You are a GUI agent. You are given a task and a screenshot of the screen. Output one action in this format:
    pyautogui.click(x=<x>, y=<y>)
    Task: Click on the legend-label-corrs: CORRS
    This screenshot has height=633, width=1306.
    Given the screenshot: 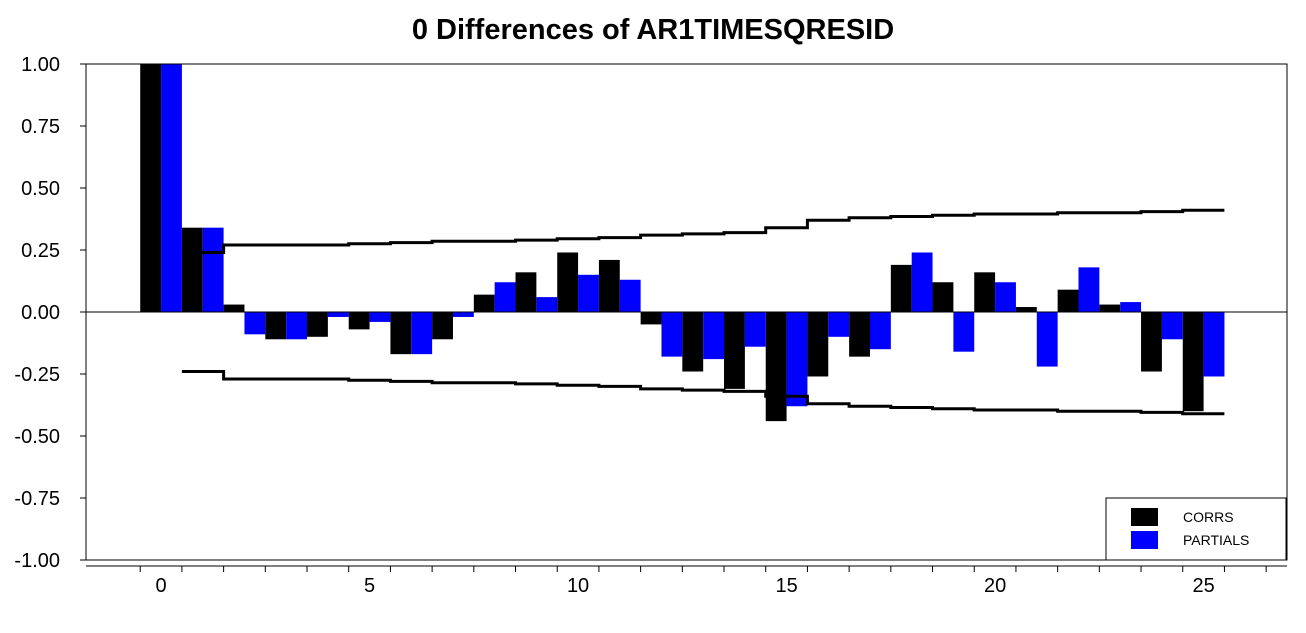 What is the action you would take?
    pyautogui.click(x=1208, y=517)
    